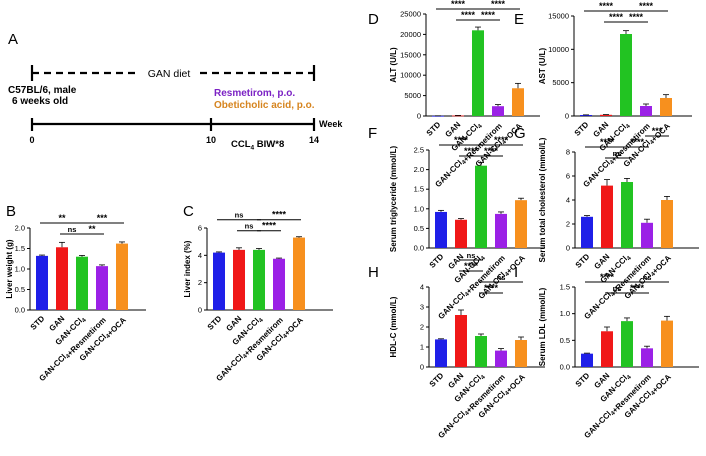 The height and width of the screenshot is (456, 706). What do you see at coordinates (393, 65) in the screenshot?
I see `panel-d-y-axis-label: ALT (U/L)` at bounding box center [393, 65].